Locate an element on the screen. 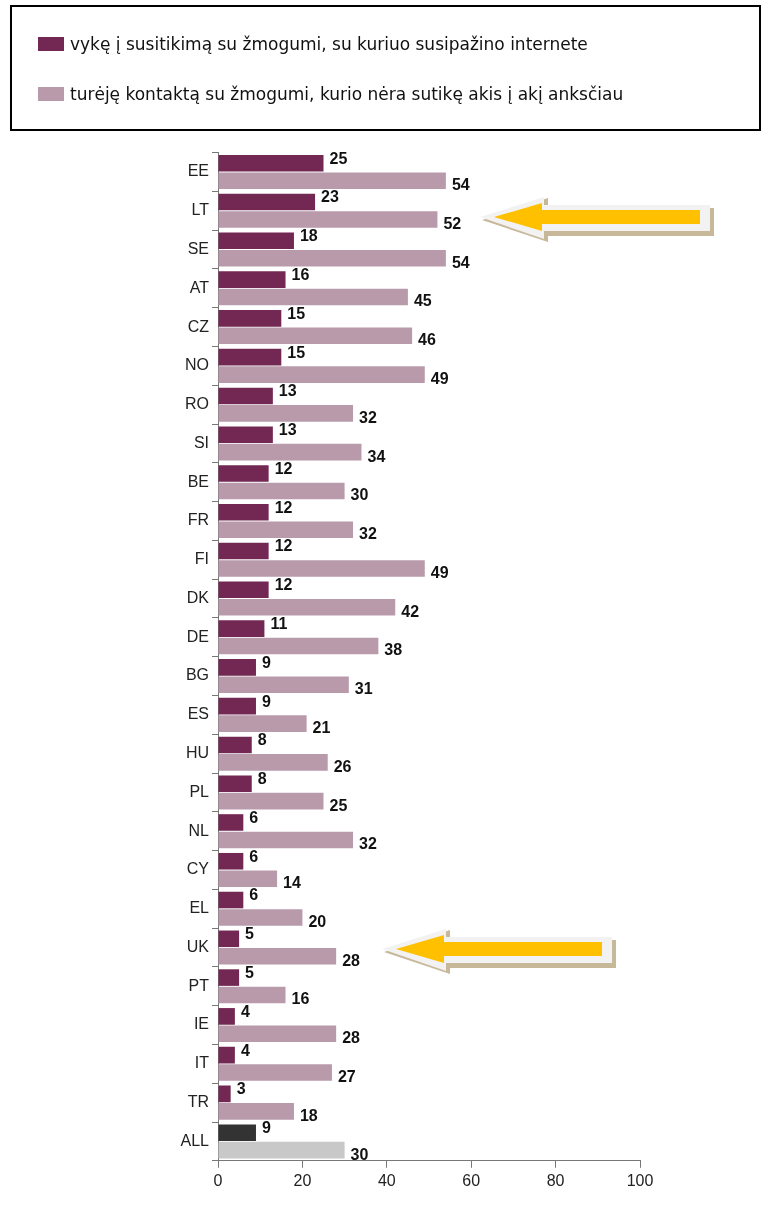 This screenshot has height=1215, width=771. data-label: 27 is located at coordinates (346, 1076).